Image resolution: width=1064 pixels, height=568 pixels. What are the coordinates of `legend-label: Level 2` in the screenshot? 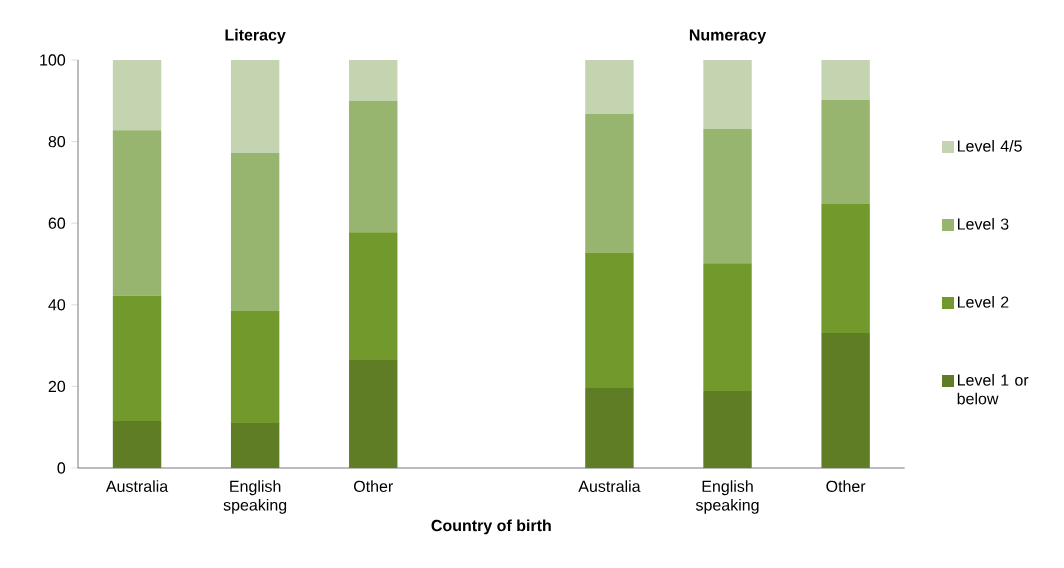 It's located at (983, 302).